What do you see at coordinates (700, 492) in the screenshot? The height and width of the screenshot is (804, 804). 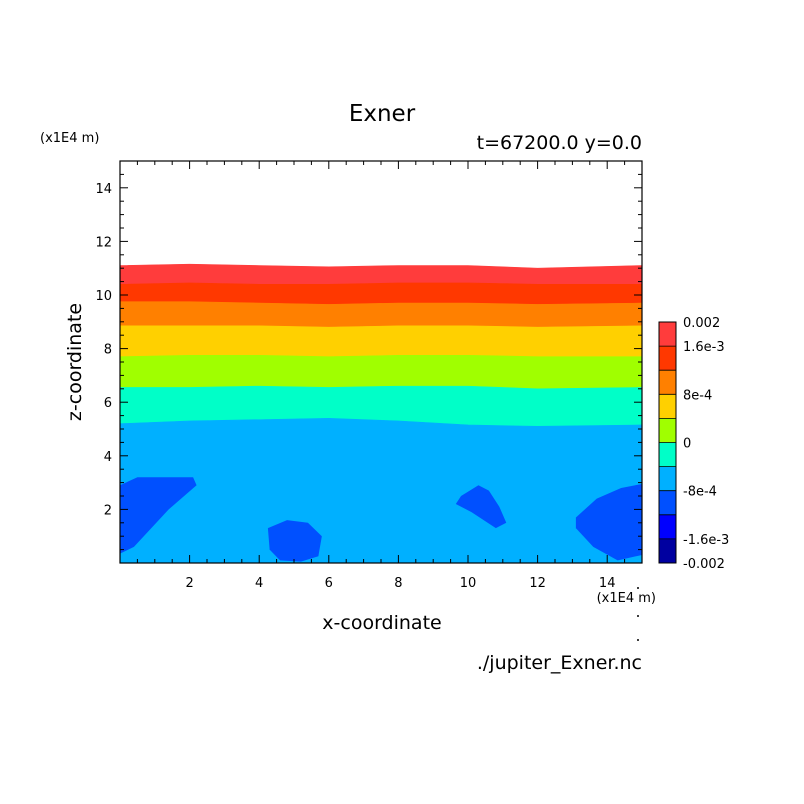 I see `colorbar-label: -8e-4` at bounding box center [700, 492].